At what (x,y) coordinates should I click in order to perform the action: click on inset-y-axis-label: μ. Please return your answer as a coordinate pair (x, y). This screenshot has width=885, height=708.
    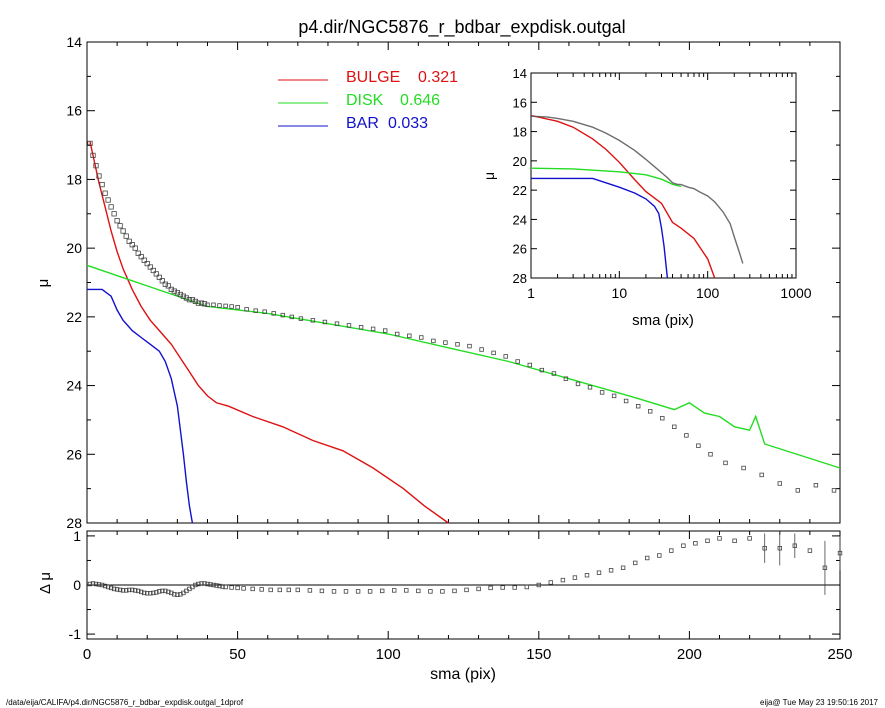
    Looking at the image, I should click on (489, 176).